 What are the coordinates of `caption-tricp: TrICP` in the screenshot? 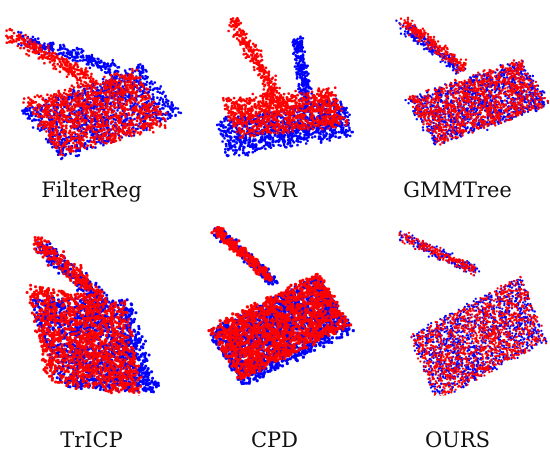 It's located at (91, 440).